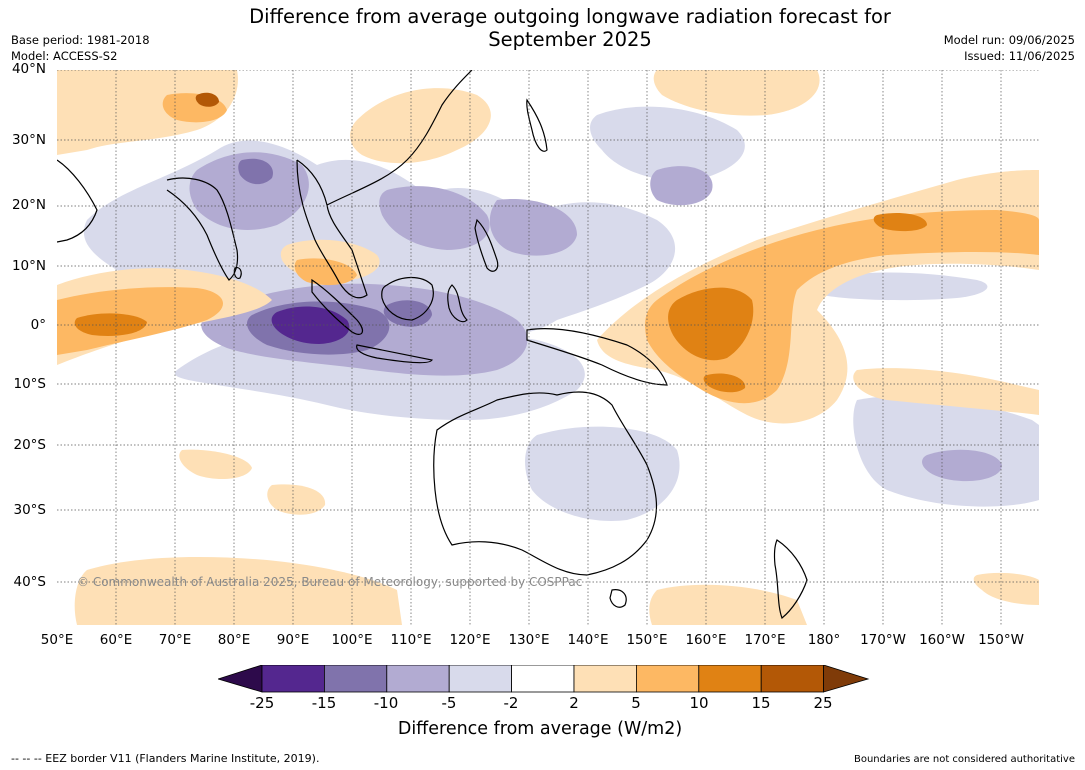  Describe the element at coordinates (332, 229) in the screenshot. I see `coastline-southeast-asia` at that location.